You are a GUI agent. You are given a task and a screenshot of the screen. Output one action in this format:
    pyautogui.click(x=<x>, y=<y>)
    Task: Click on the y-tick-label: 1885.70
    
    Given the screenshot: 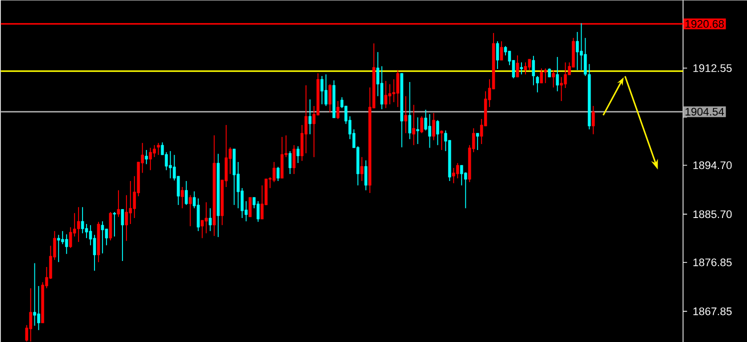 What is the action you would take?
    pyautogui.click(x=712, y=214)
    